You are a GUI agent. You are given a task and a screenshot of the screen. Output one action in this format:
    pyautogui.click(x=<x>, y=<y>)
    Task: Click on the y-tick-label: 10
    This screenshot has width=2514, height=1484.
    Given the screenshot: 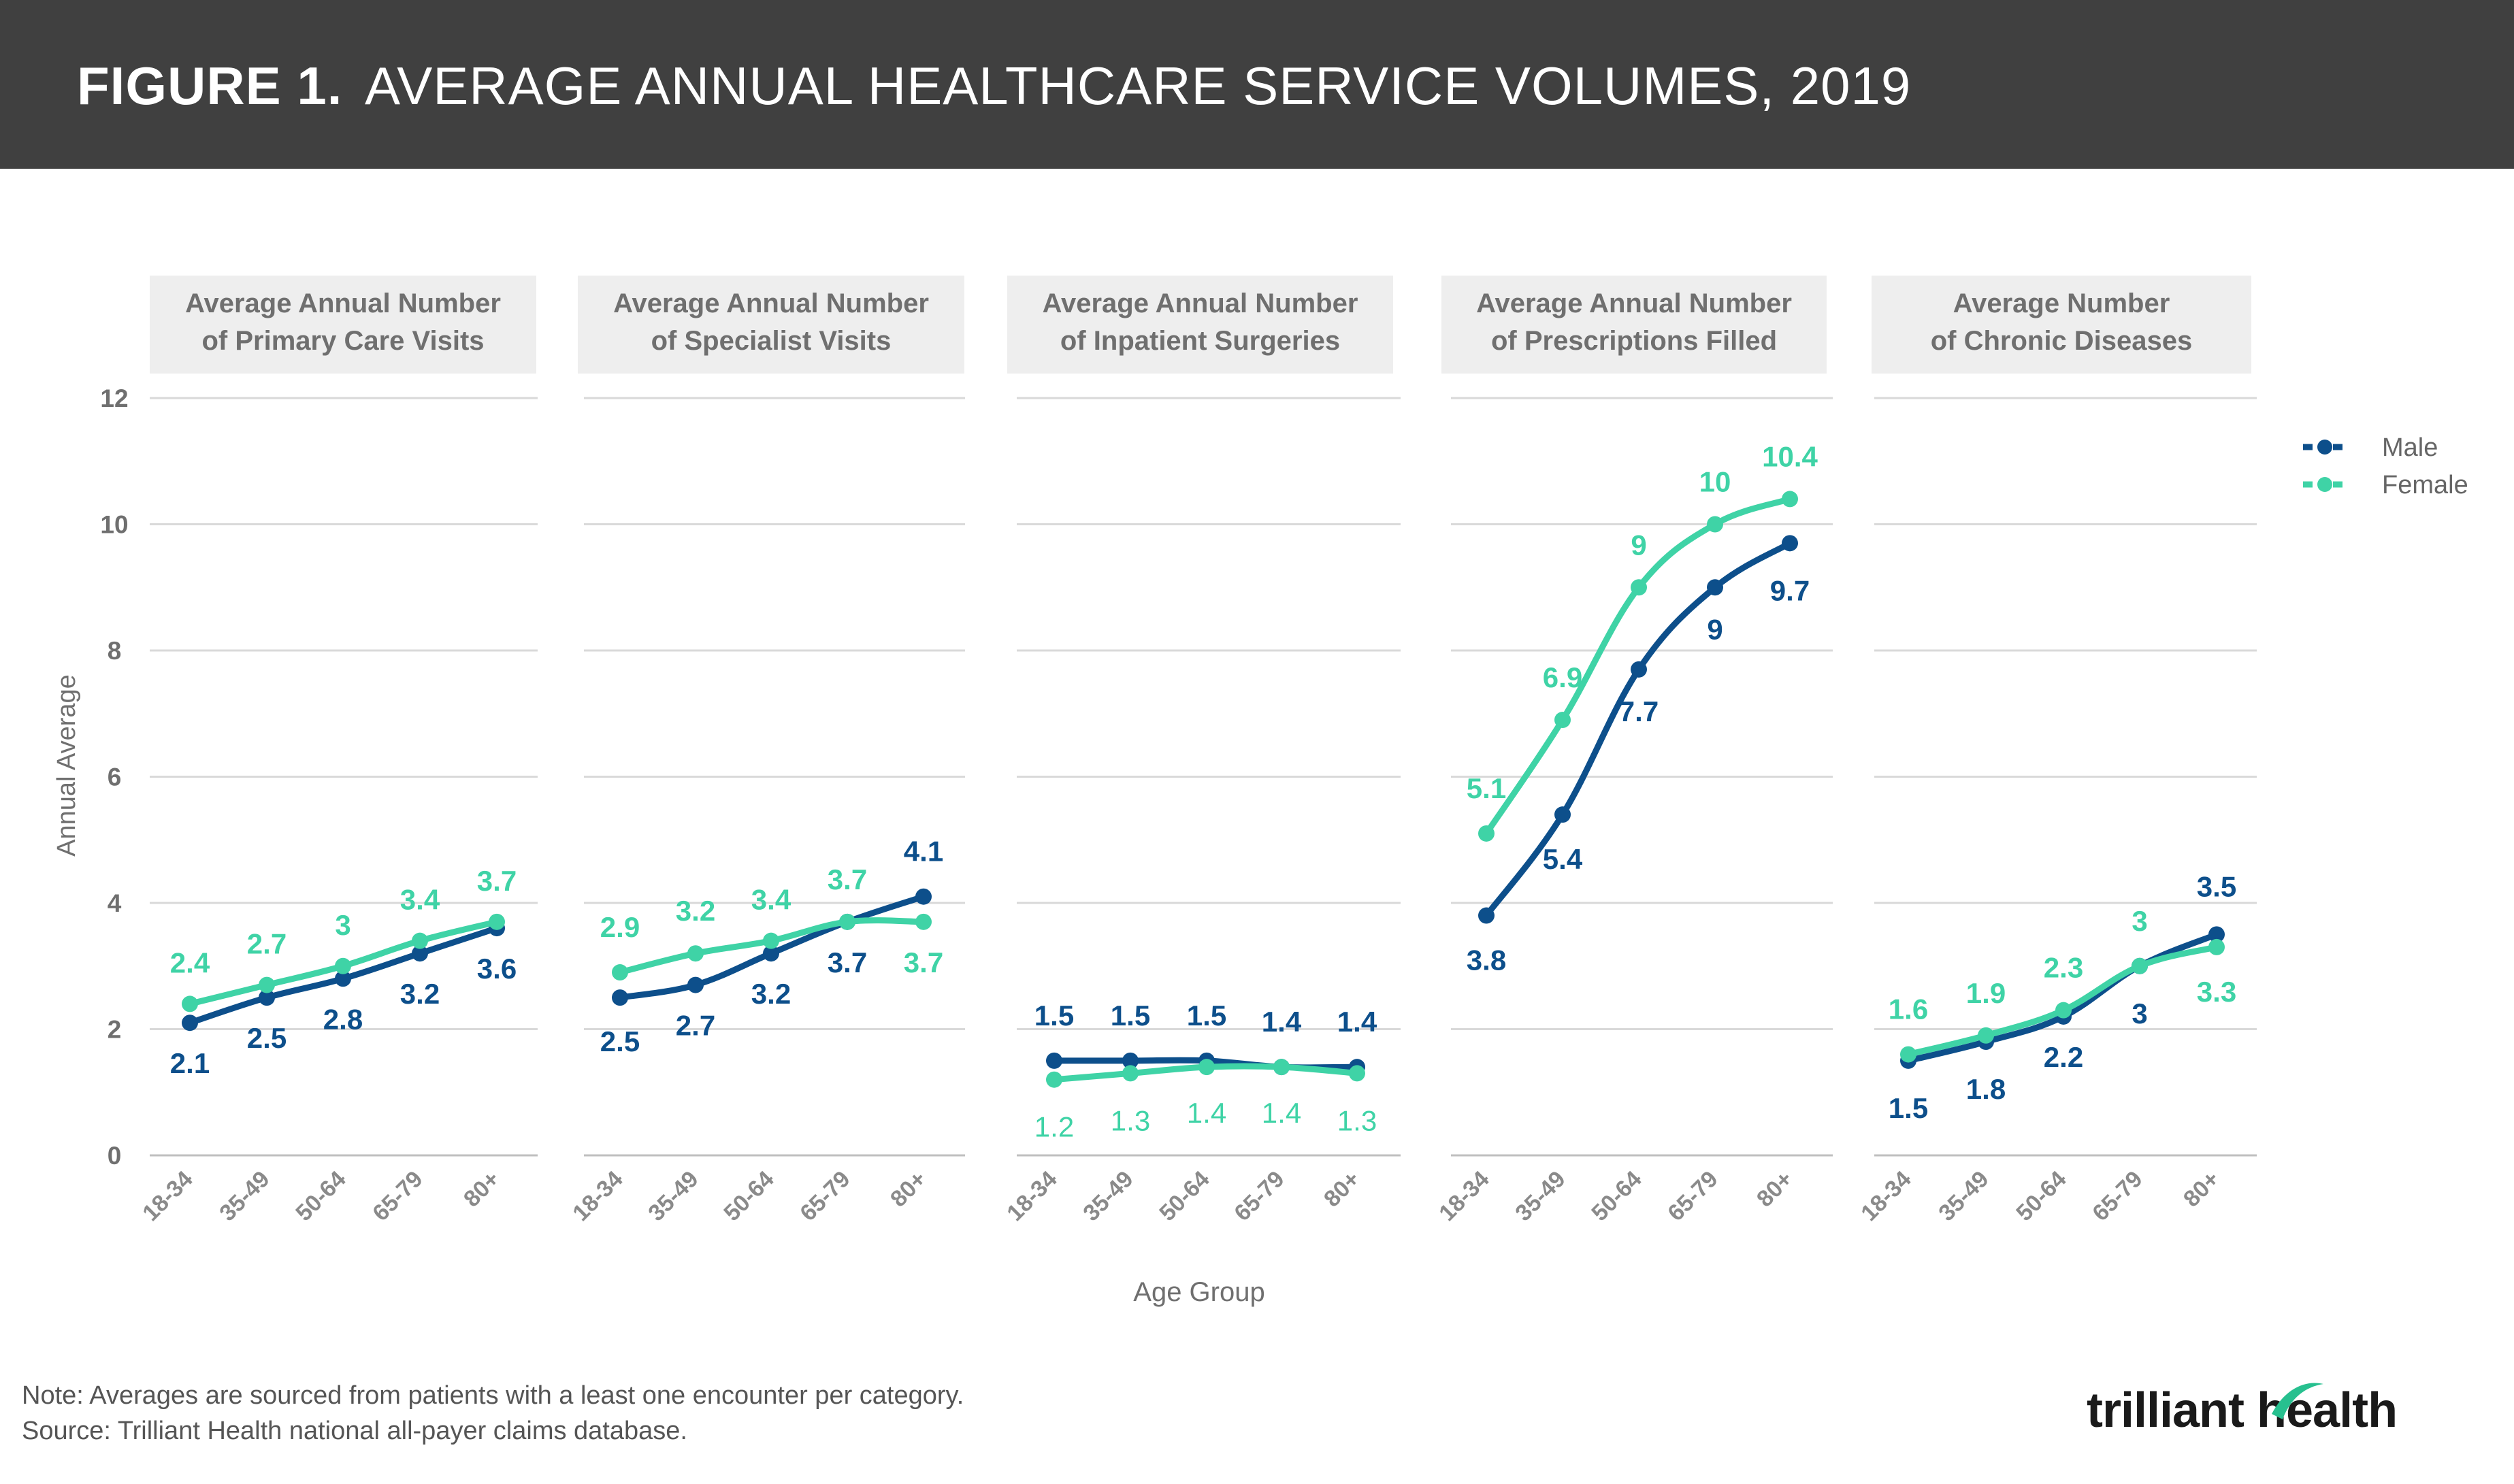 What is the action you would take?
    pyautogui.click(x=114, y=525)
    